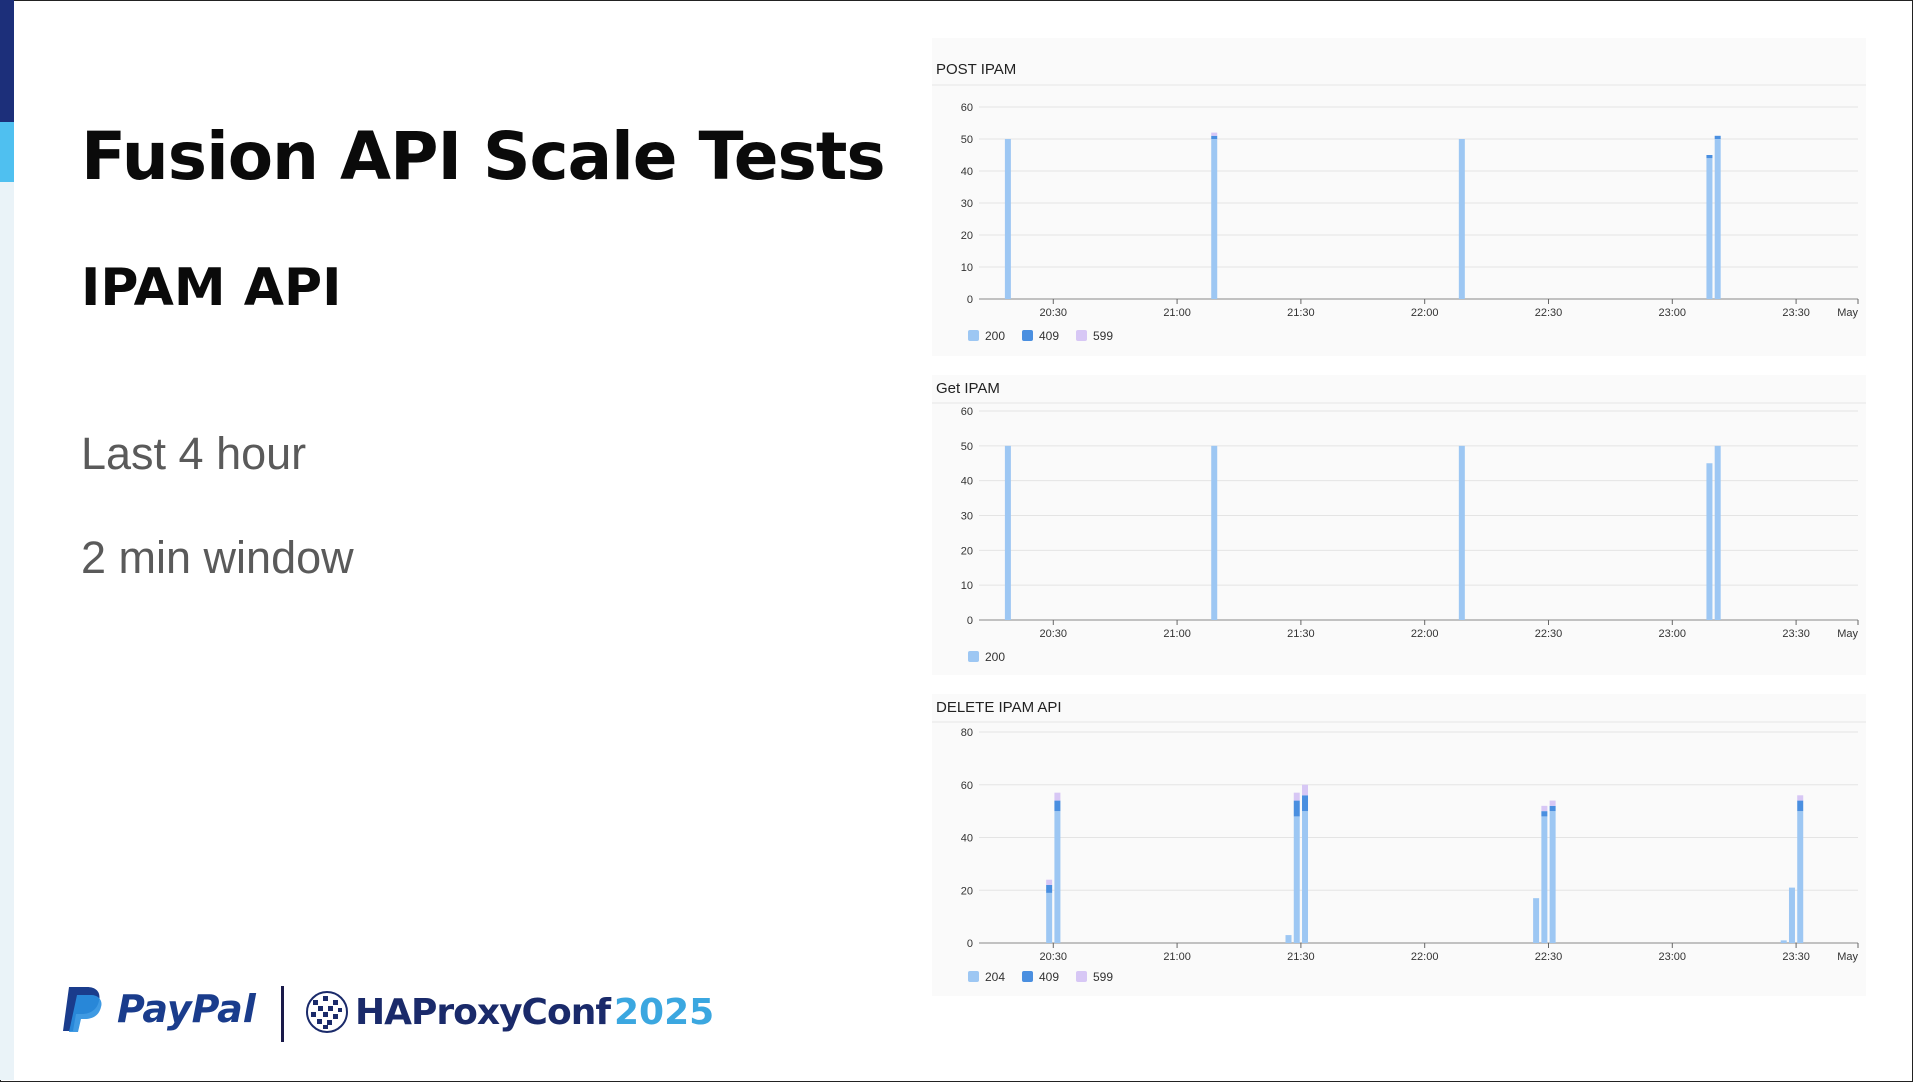 This screenshot has height=1082, width=1913. I want to click on slide-subtitle: IPAM API, so click(211, 288).